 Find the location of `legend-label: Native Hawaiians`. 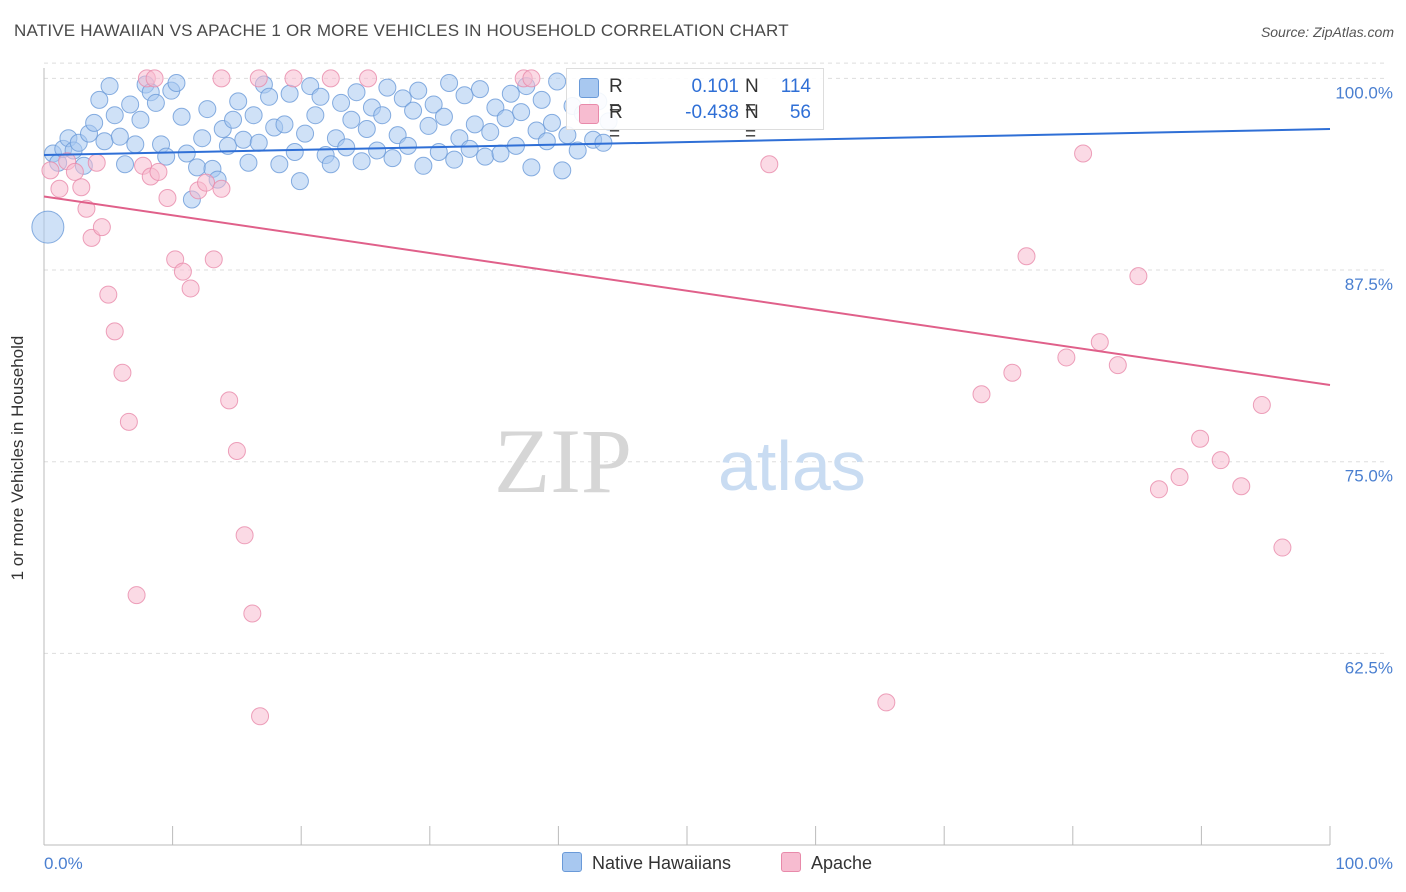

legend-label: Native Hawaiians is located at coordinates (662, 863).